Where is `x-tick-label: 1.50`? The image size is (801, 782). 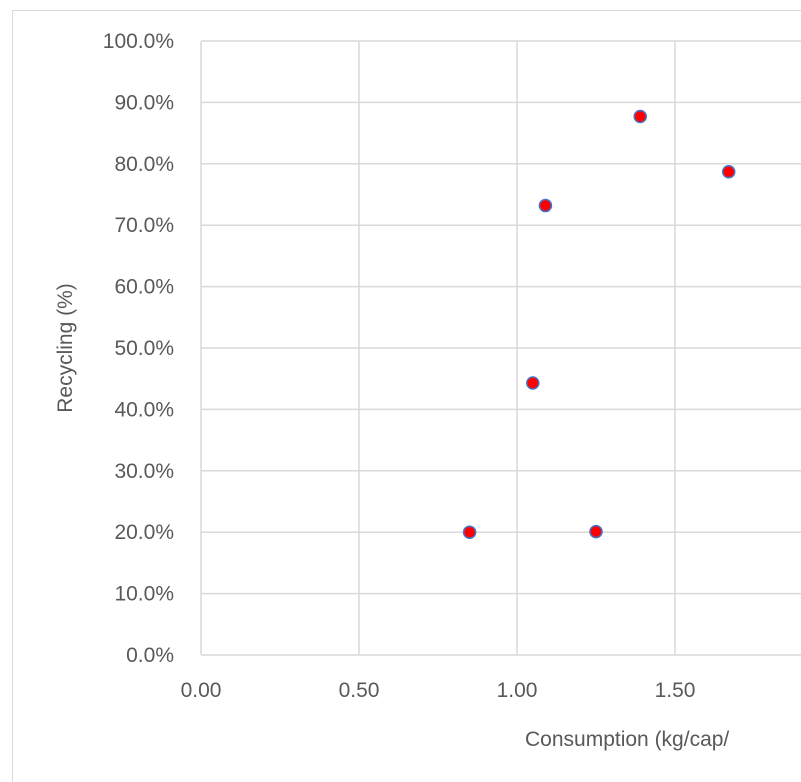 x-tick-label: 1.50 is located at coordinates (675, 690).